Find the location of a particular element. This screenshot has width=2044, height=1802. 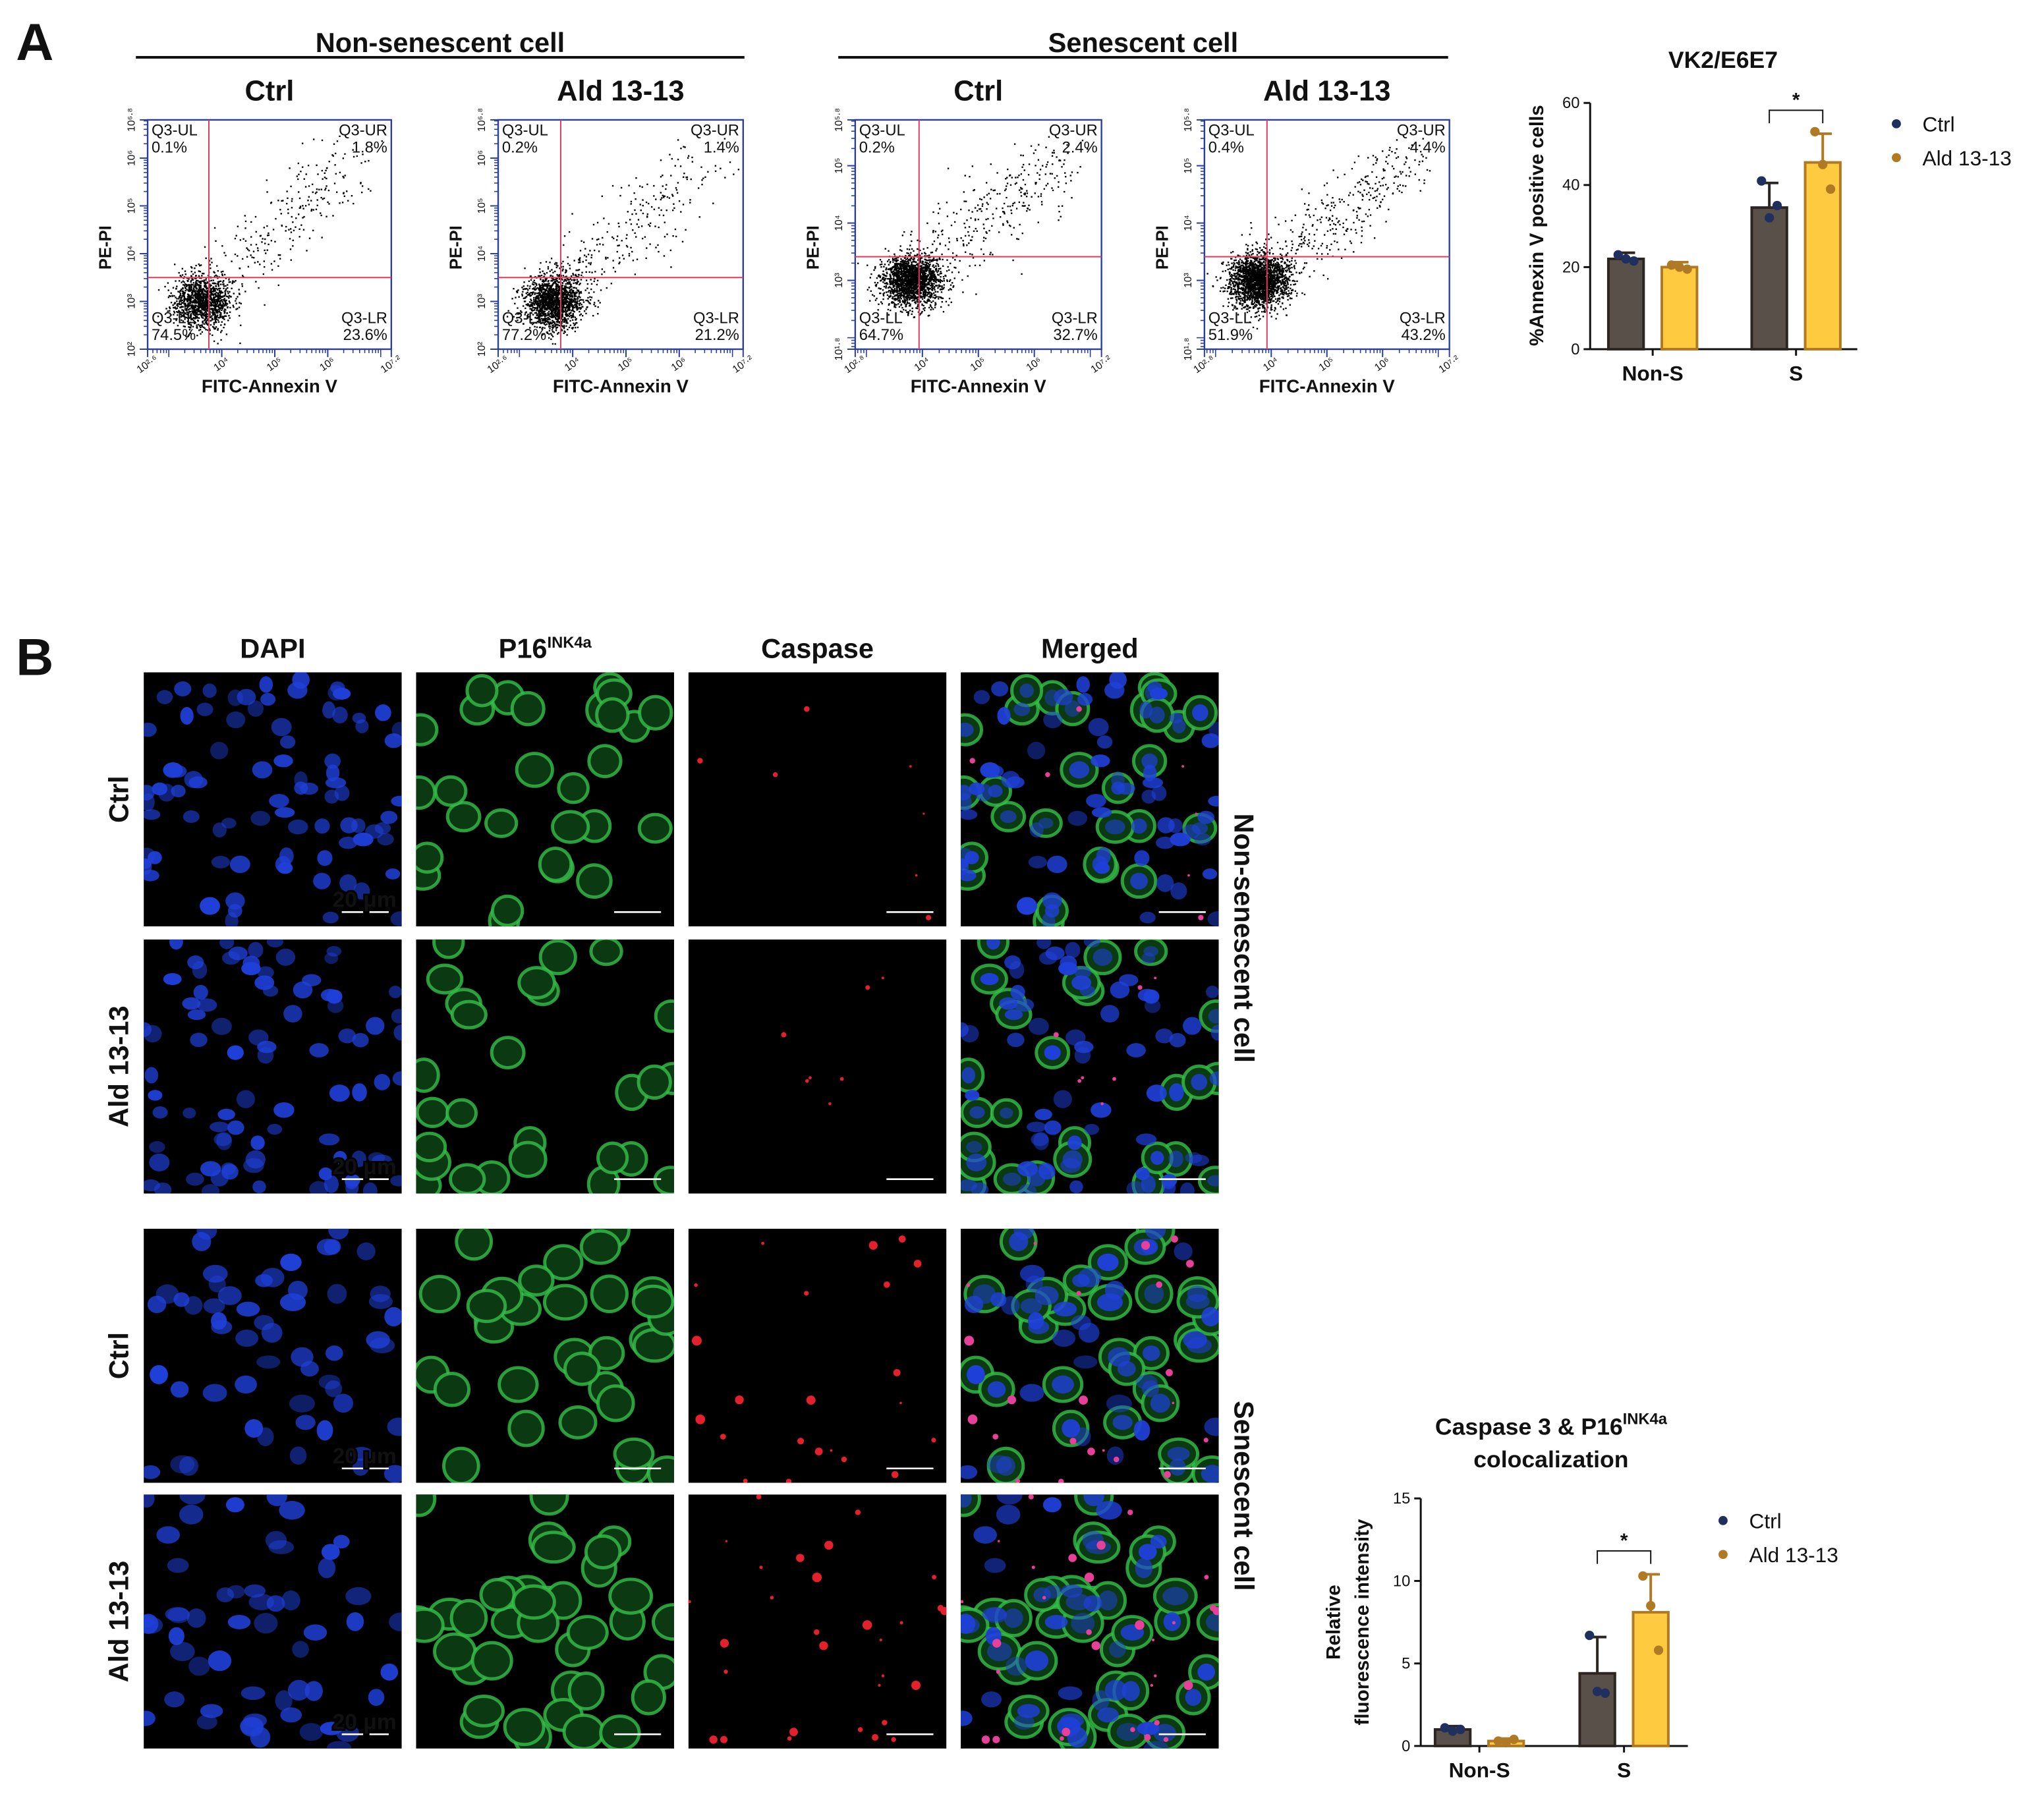

column-header-text: DAPI is located at coordinates (272, 648).